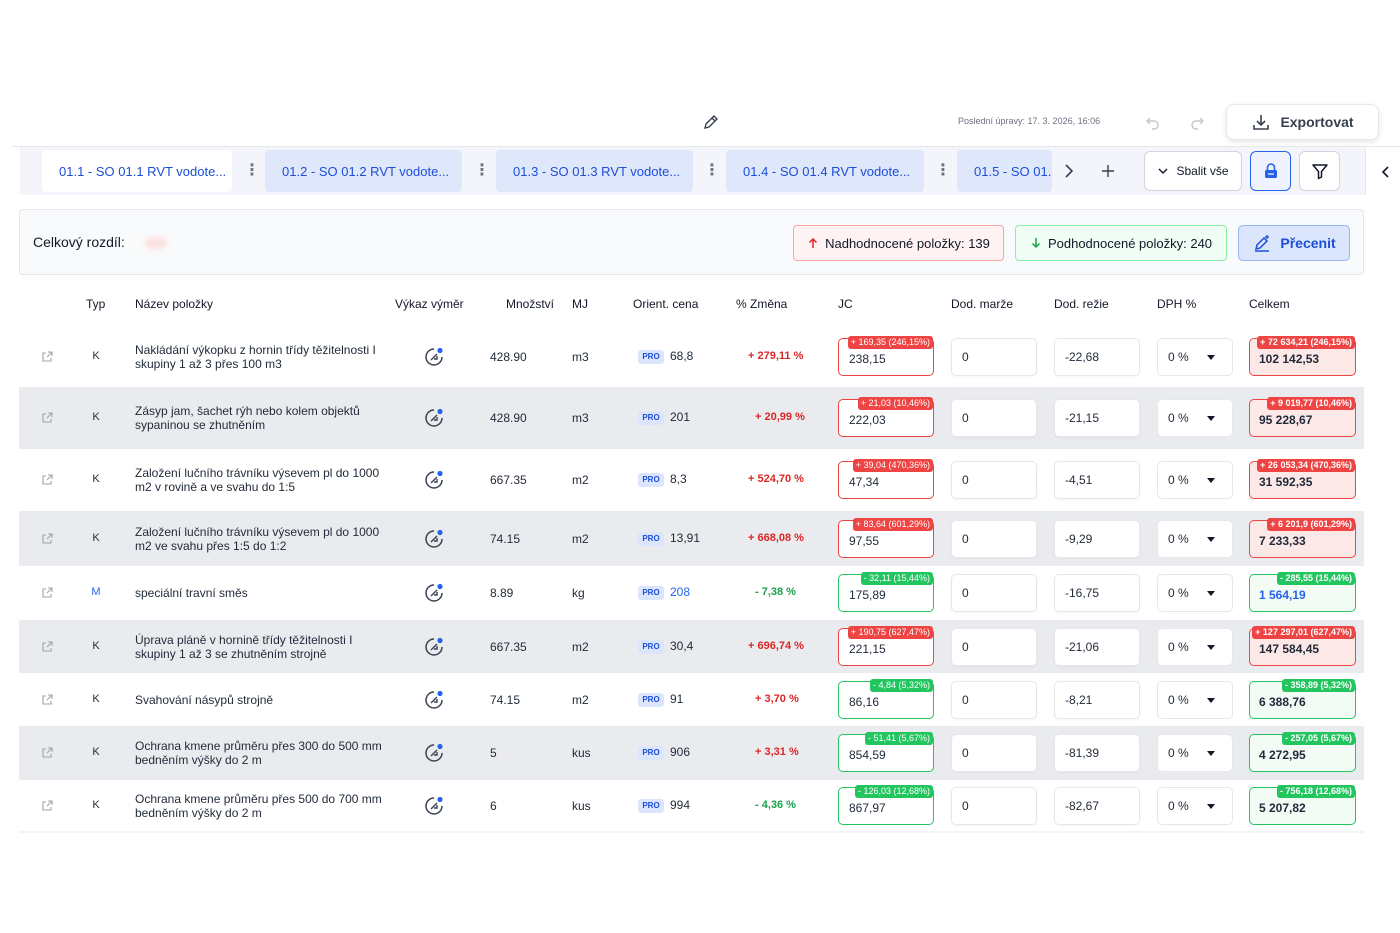  What do you see at coordinates (1097, 539) in the screenshot?
I see `overhead-input: -9,29` at bounding box center [1097, 539].